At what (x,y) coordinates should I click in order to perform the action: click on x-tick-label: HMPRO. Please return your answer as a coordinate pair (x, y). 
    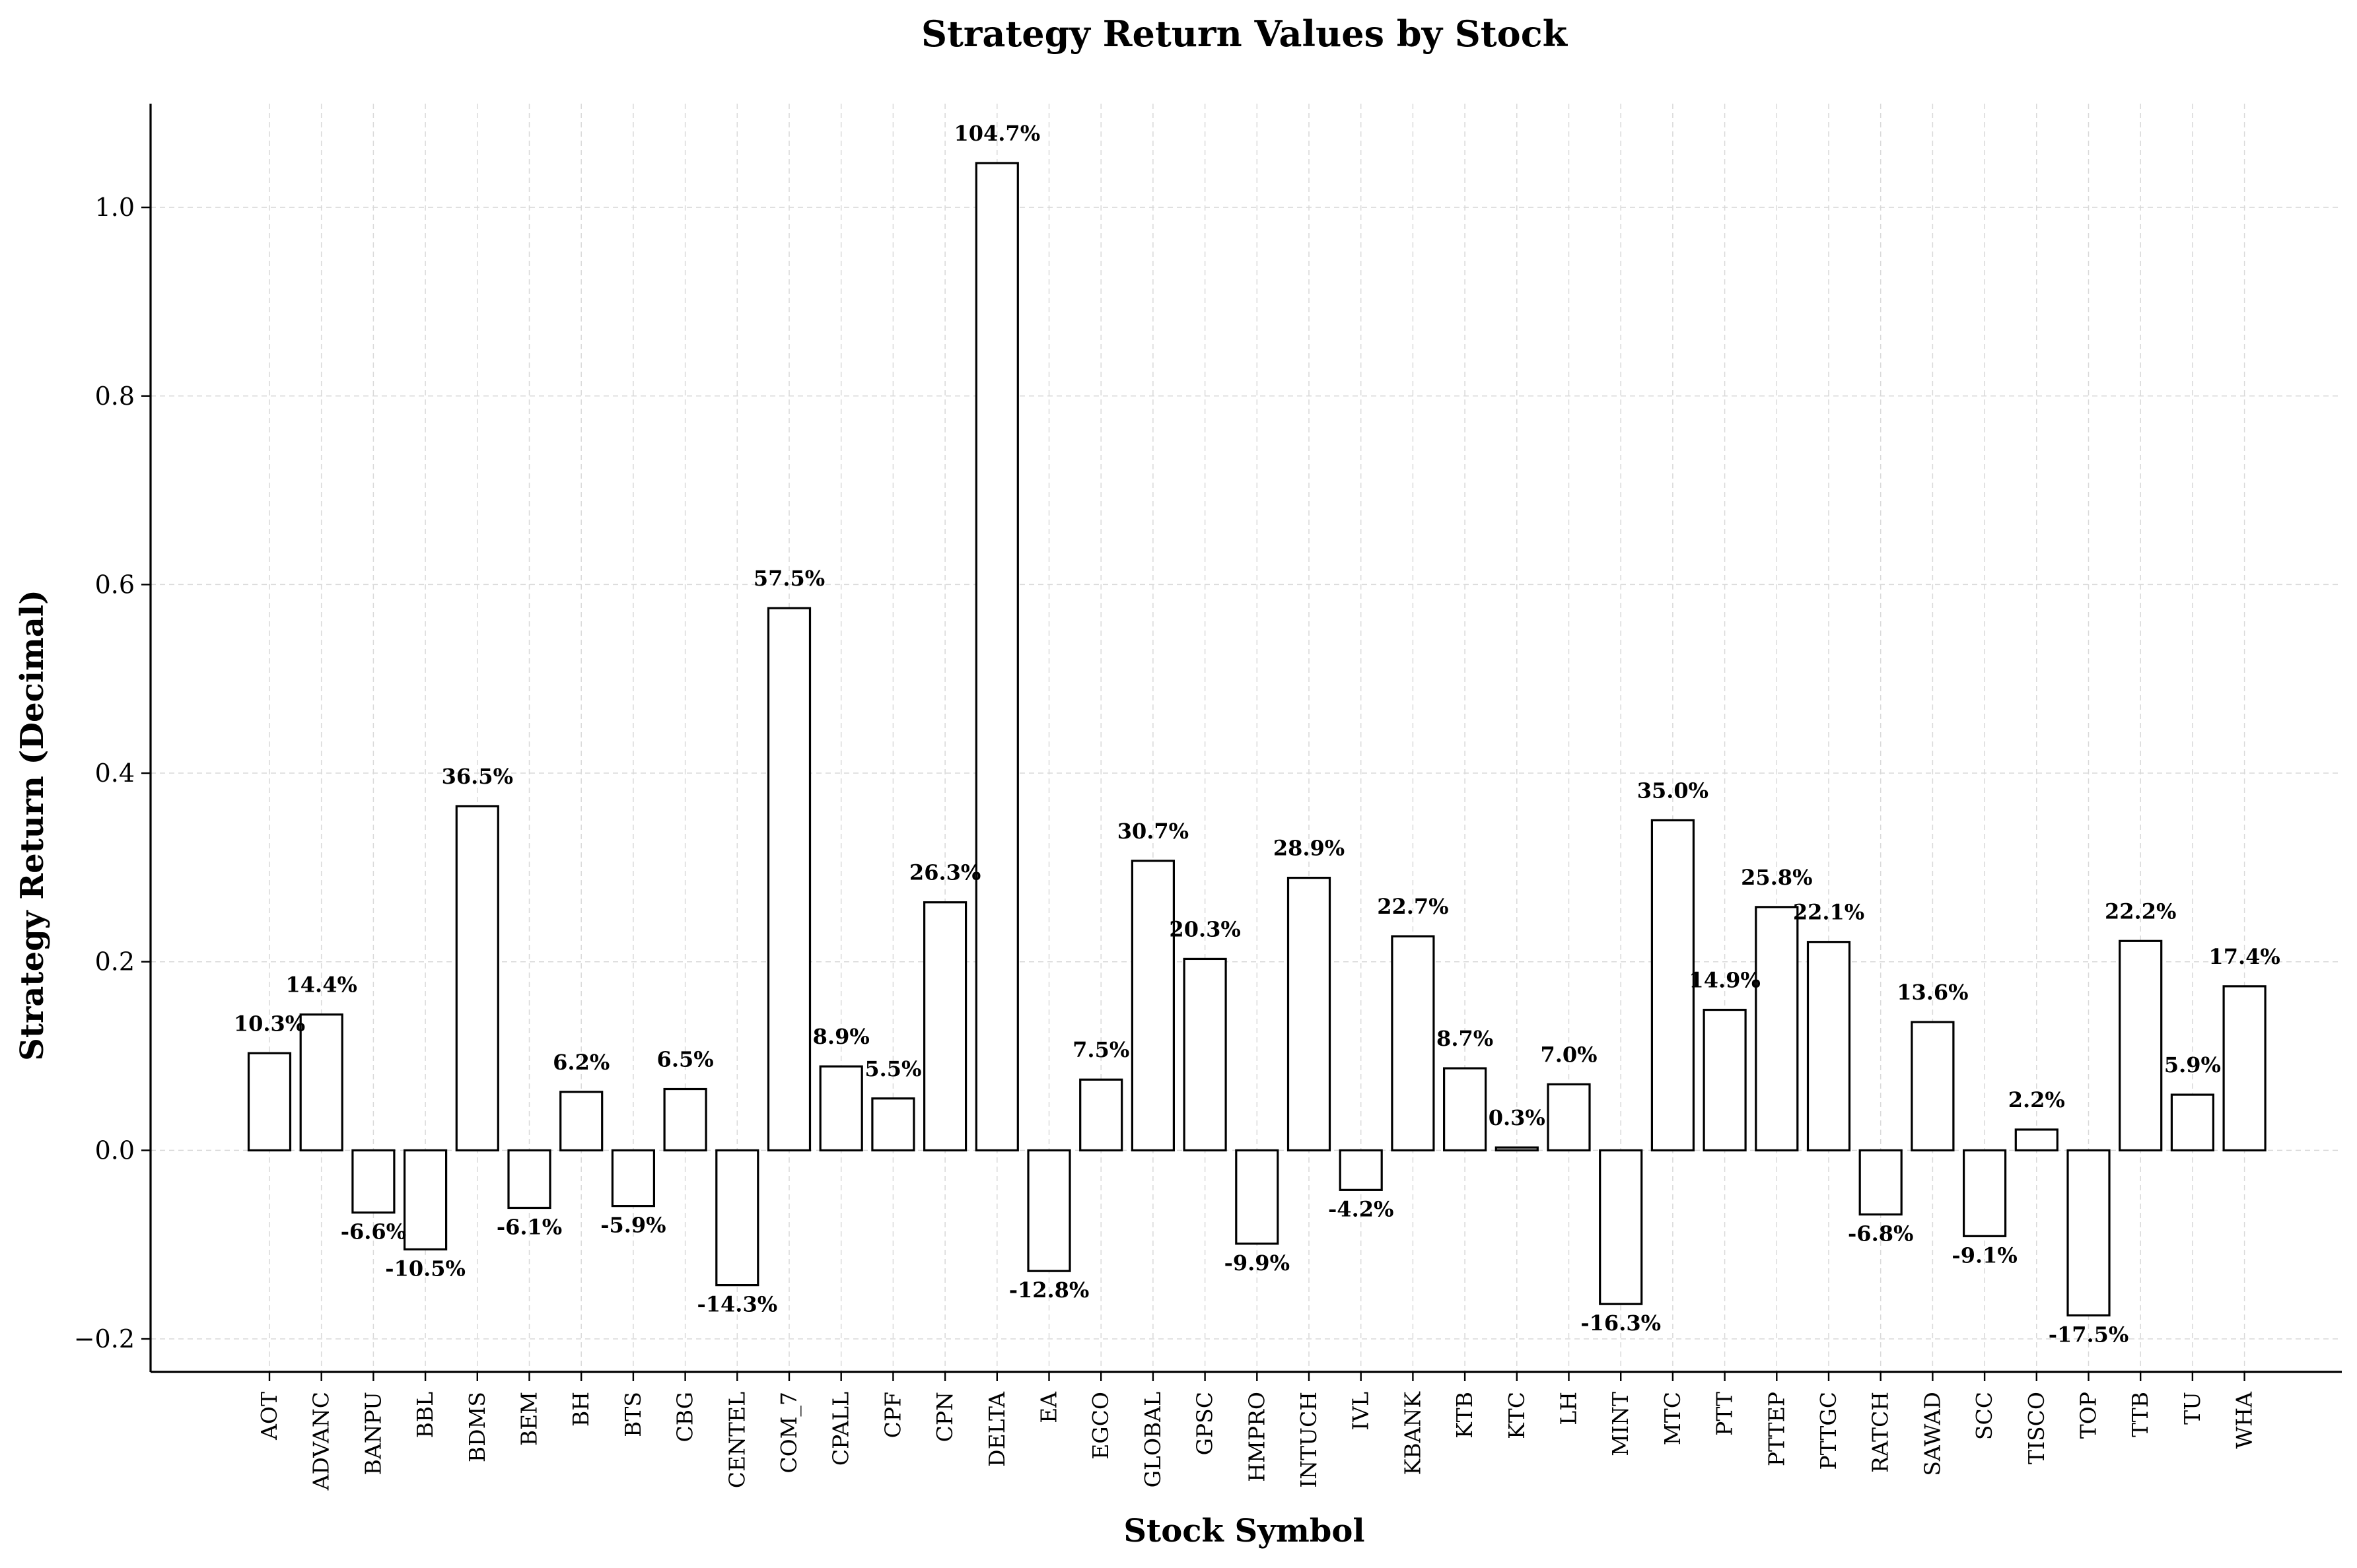
    Looking at the image, I should click on (1256, 1437).